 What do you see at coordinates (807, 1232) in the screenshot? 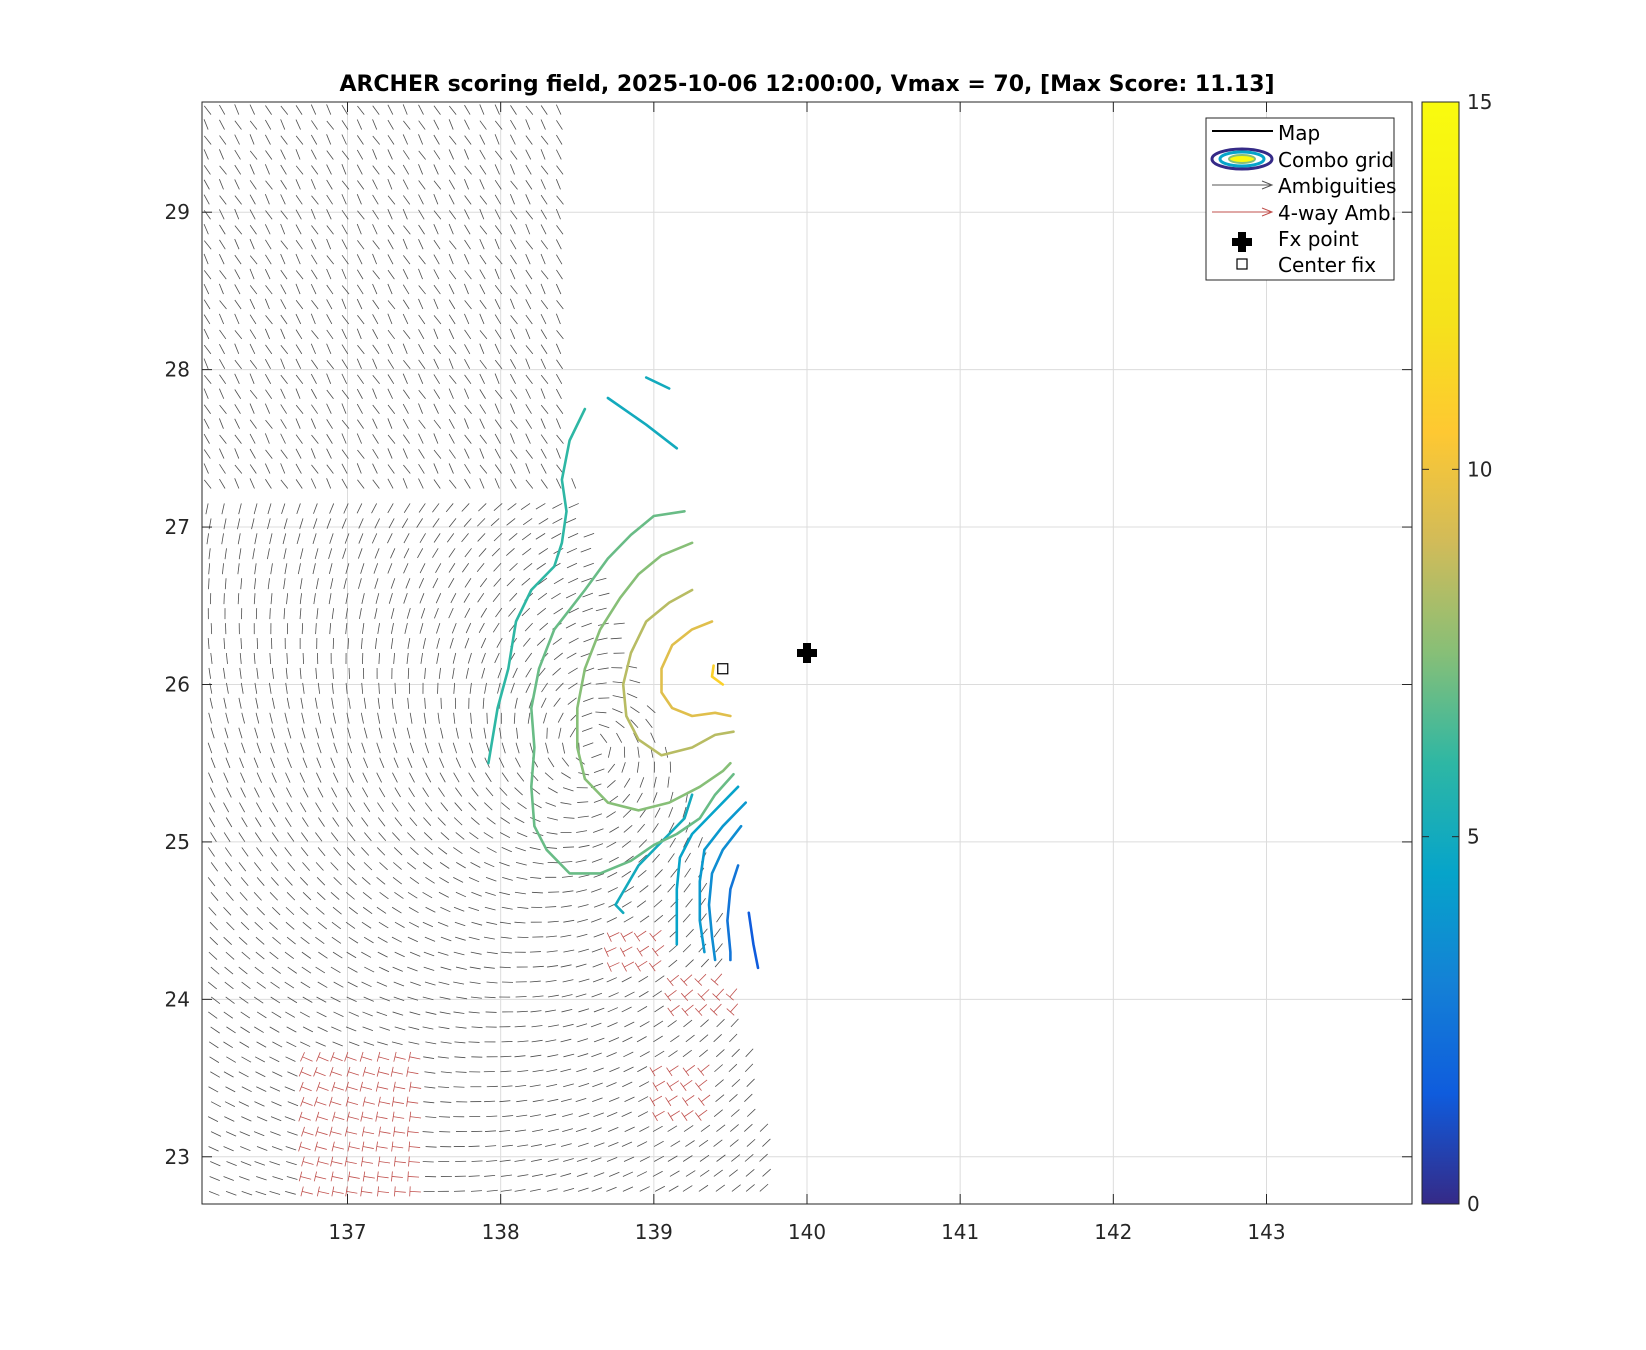
I see `x-tick-label: 140` at bounding box center [807, 1232].